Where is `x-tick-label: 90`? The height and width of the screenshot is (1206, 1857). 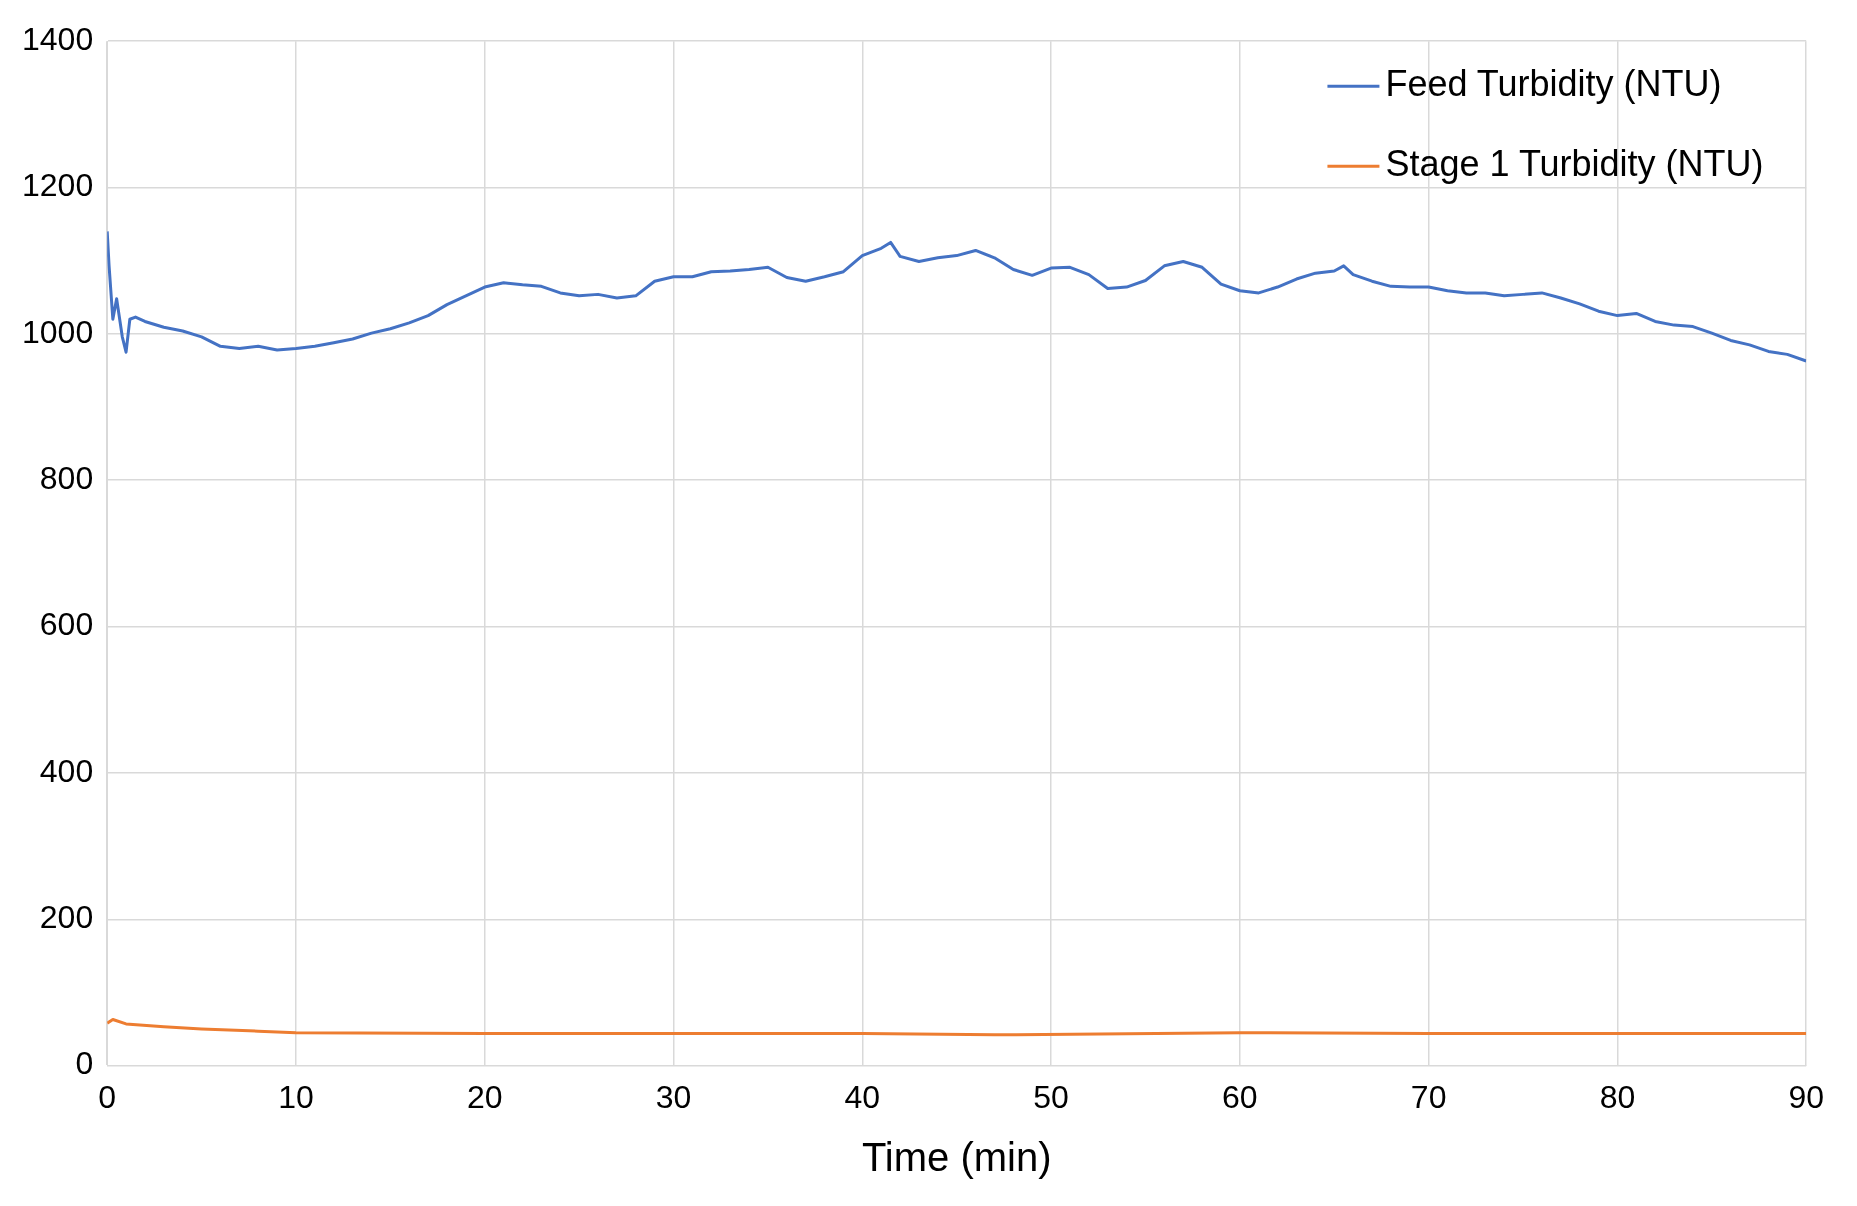
x-tick-label: 90 is located at coordinates (1806, 1096).